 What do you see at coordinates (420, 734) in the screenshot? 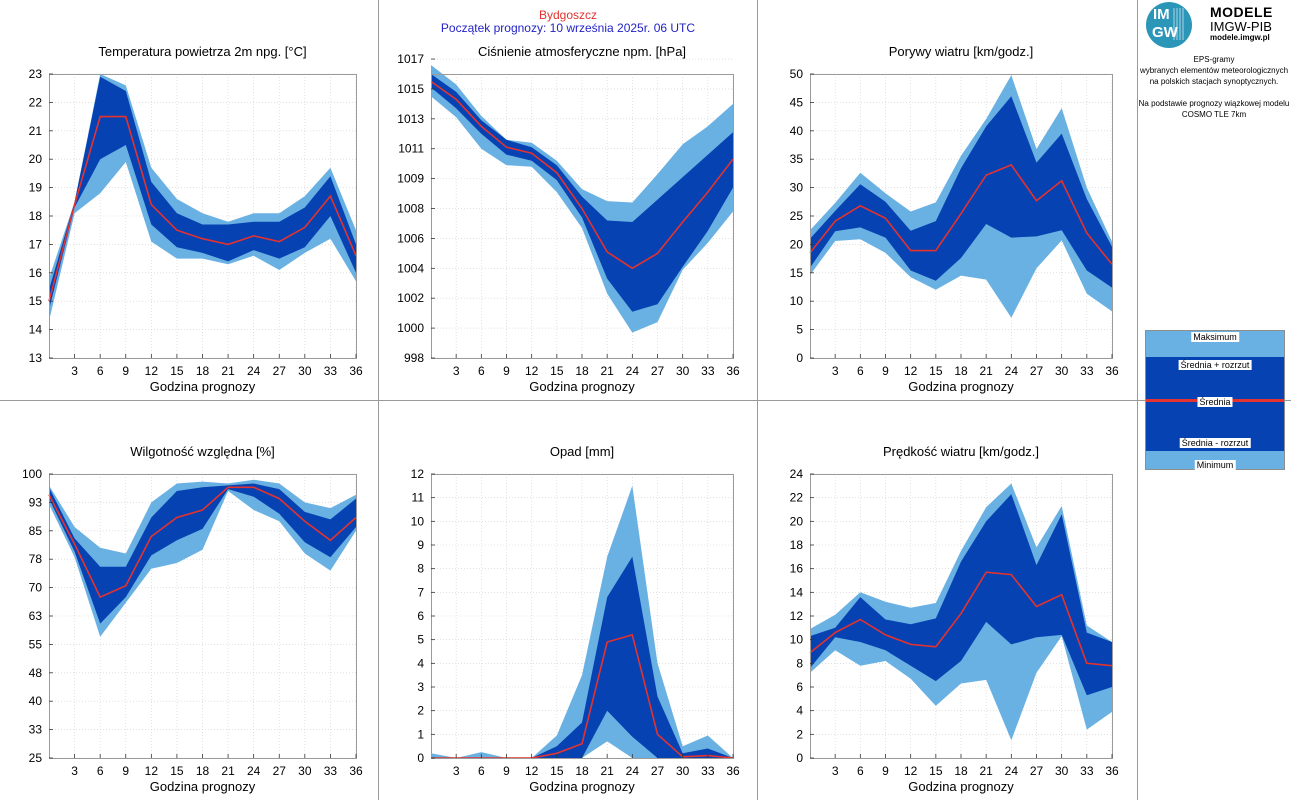
I see `y-tick-label: 1` at bounding box center [420, 734].